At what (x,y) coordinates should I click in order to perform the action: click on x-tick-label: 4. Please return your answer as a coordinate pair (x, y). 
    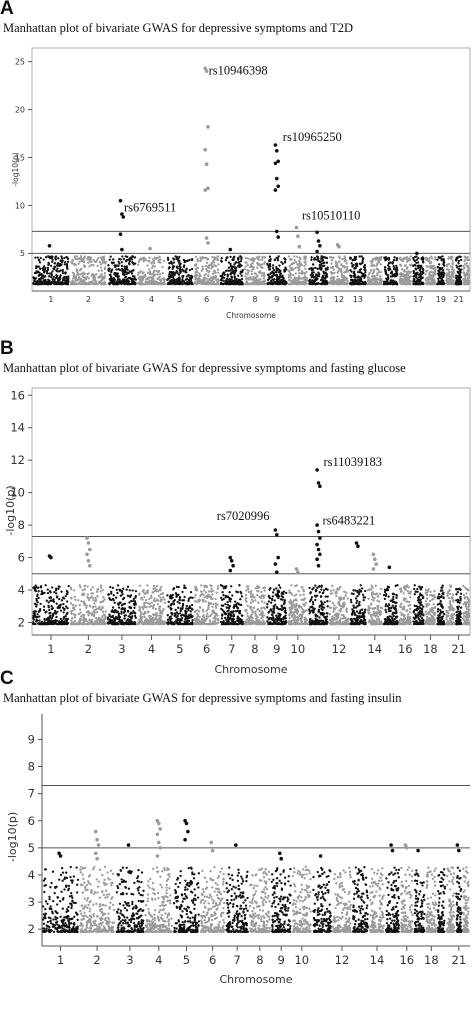
    Looking at the image, I should click on (151, 299).